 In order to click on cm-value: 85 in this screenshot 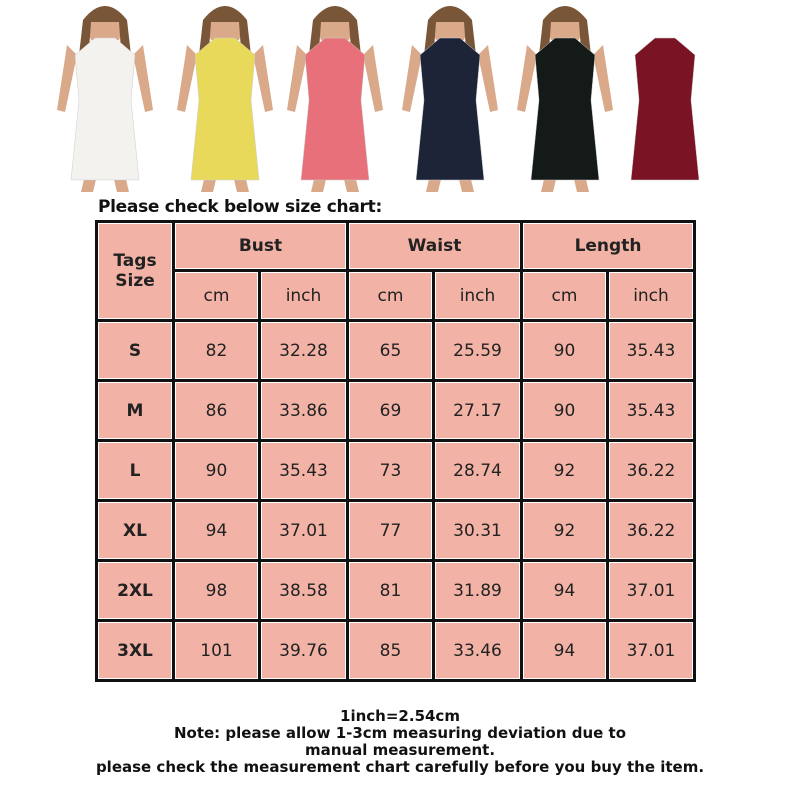, I will do `click(390, 650)`.